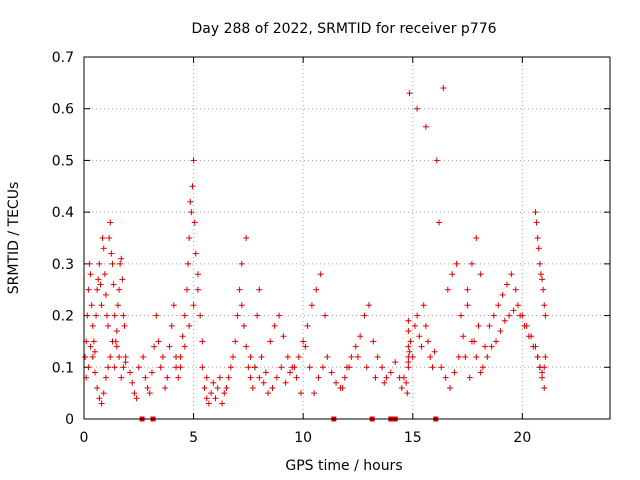  Describe the element at coordinates (193, 438) in the screenshot. I see `x-tick-label: 5` at that location.